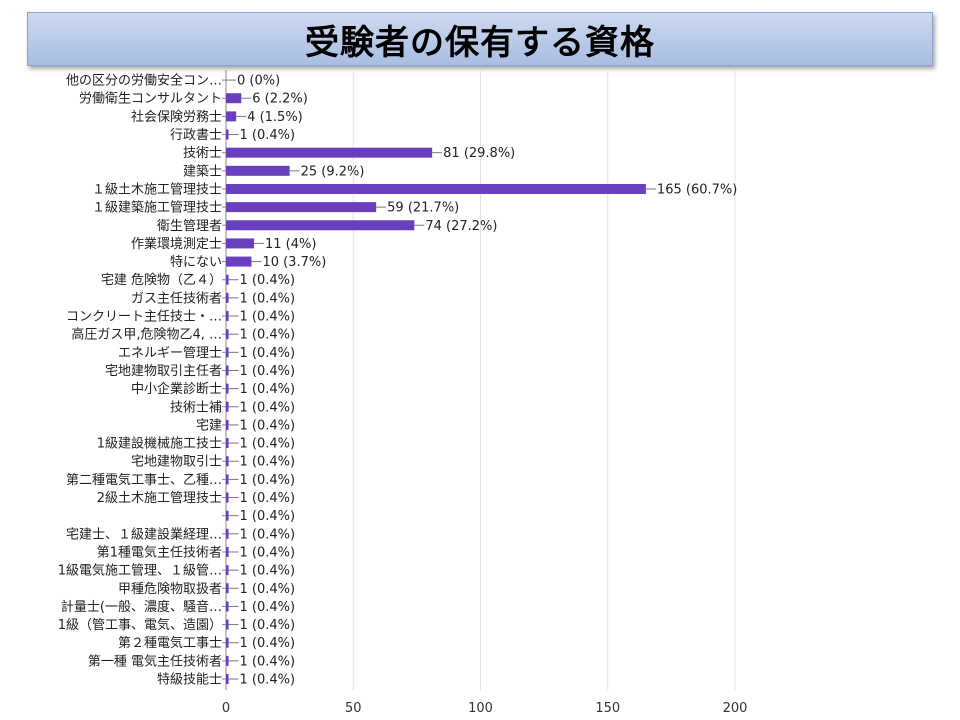  I want to click on category-label: 宅建 危険物（乙４）, so click(161, 280).